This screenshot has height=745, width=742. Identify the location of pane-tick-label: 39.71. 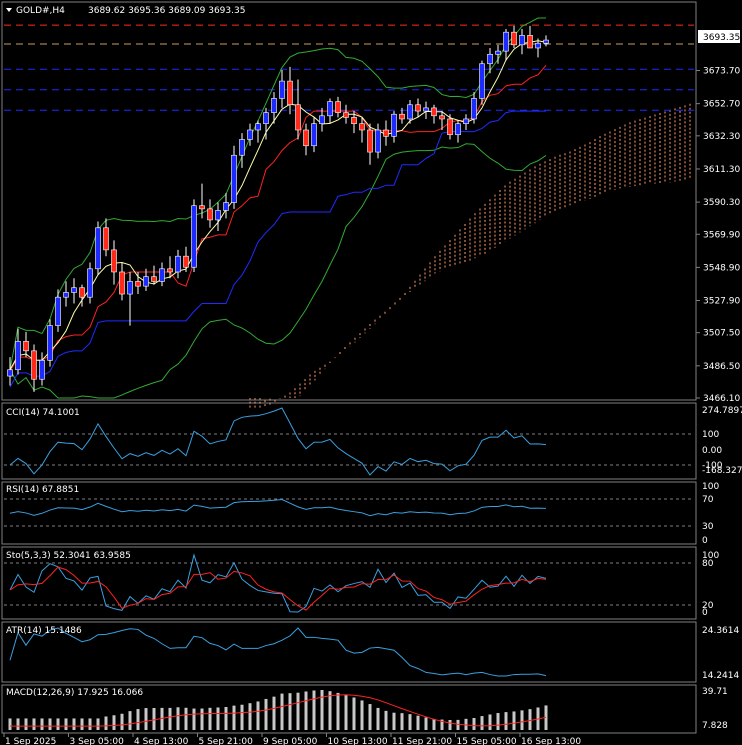
(715, 692).